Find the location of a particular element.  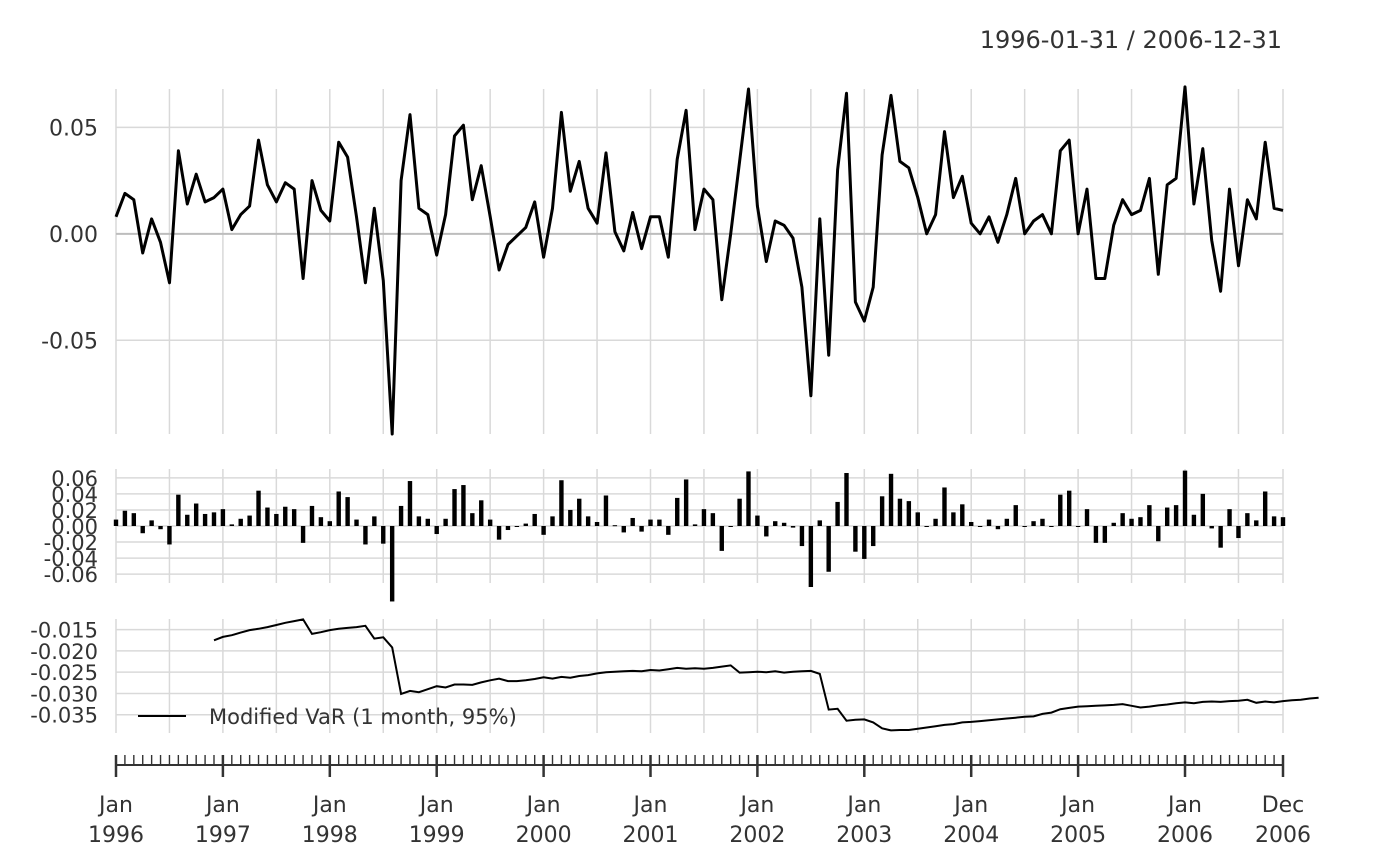

x-tick-label-year: 2000 is located at coordinates (544, 835).